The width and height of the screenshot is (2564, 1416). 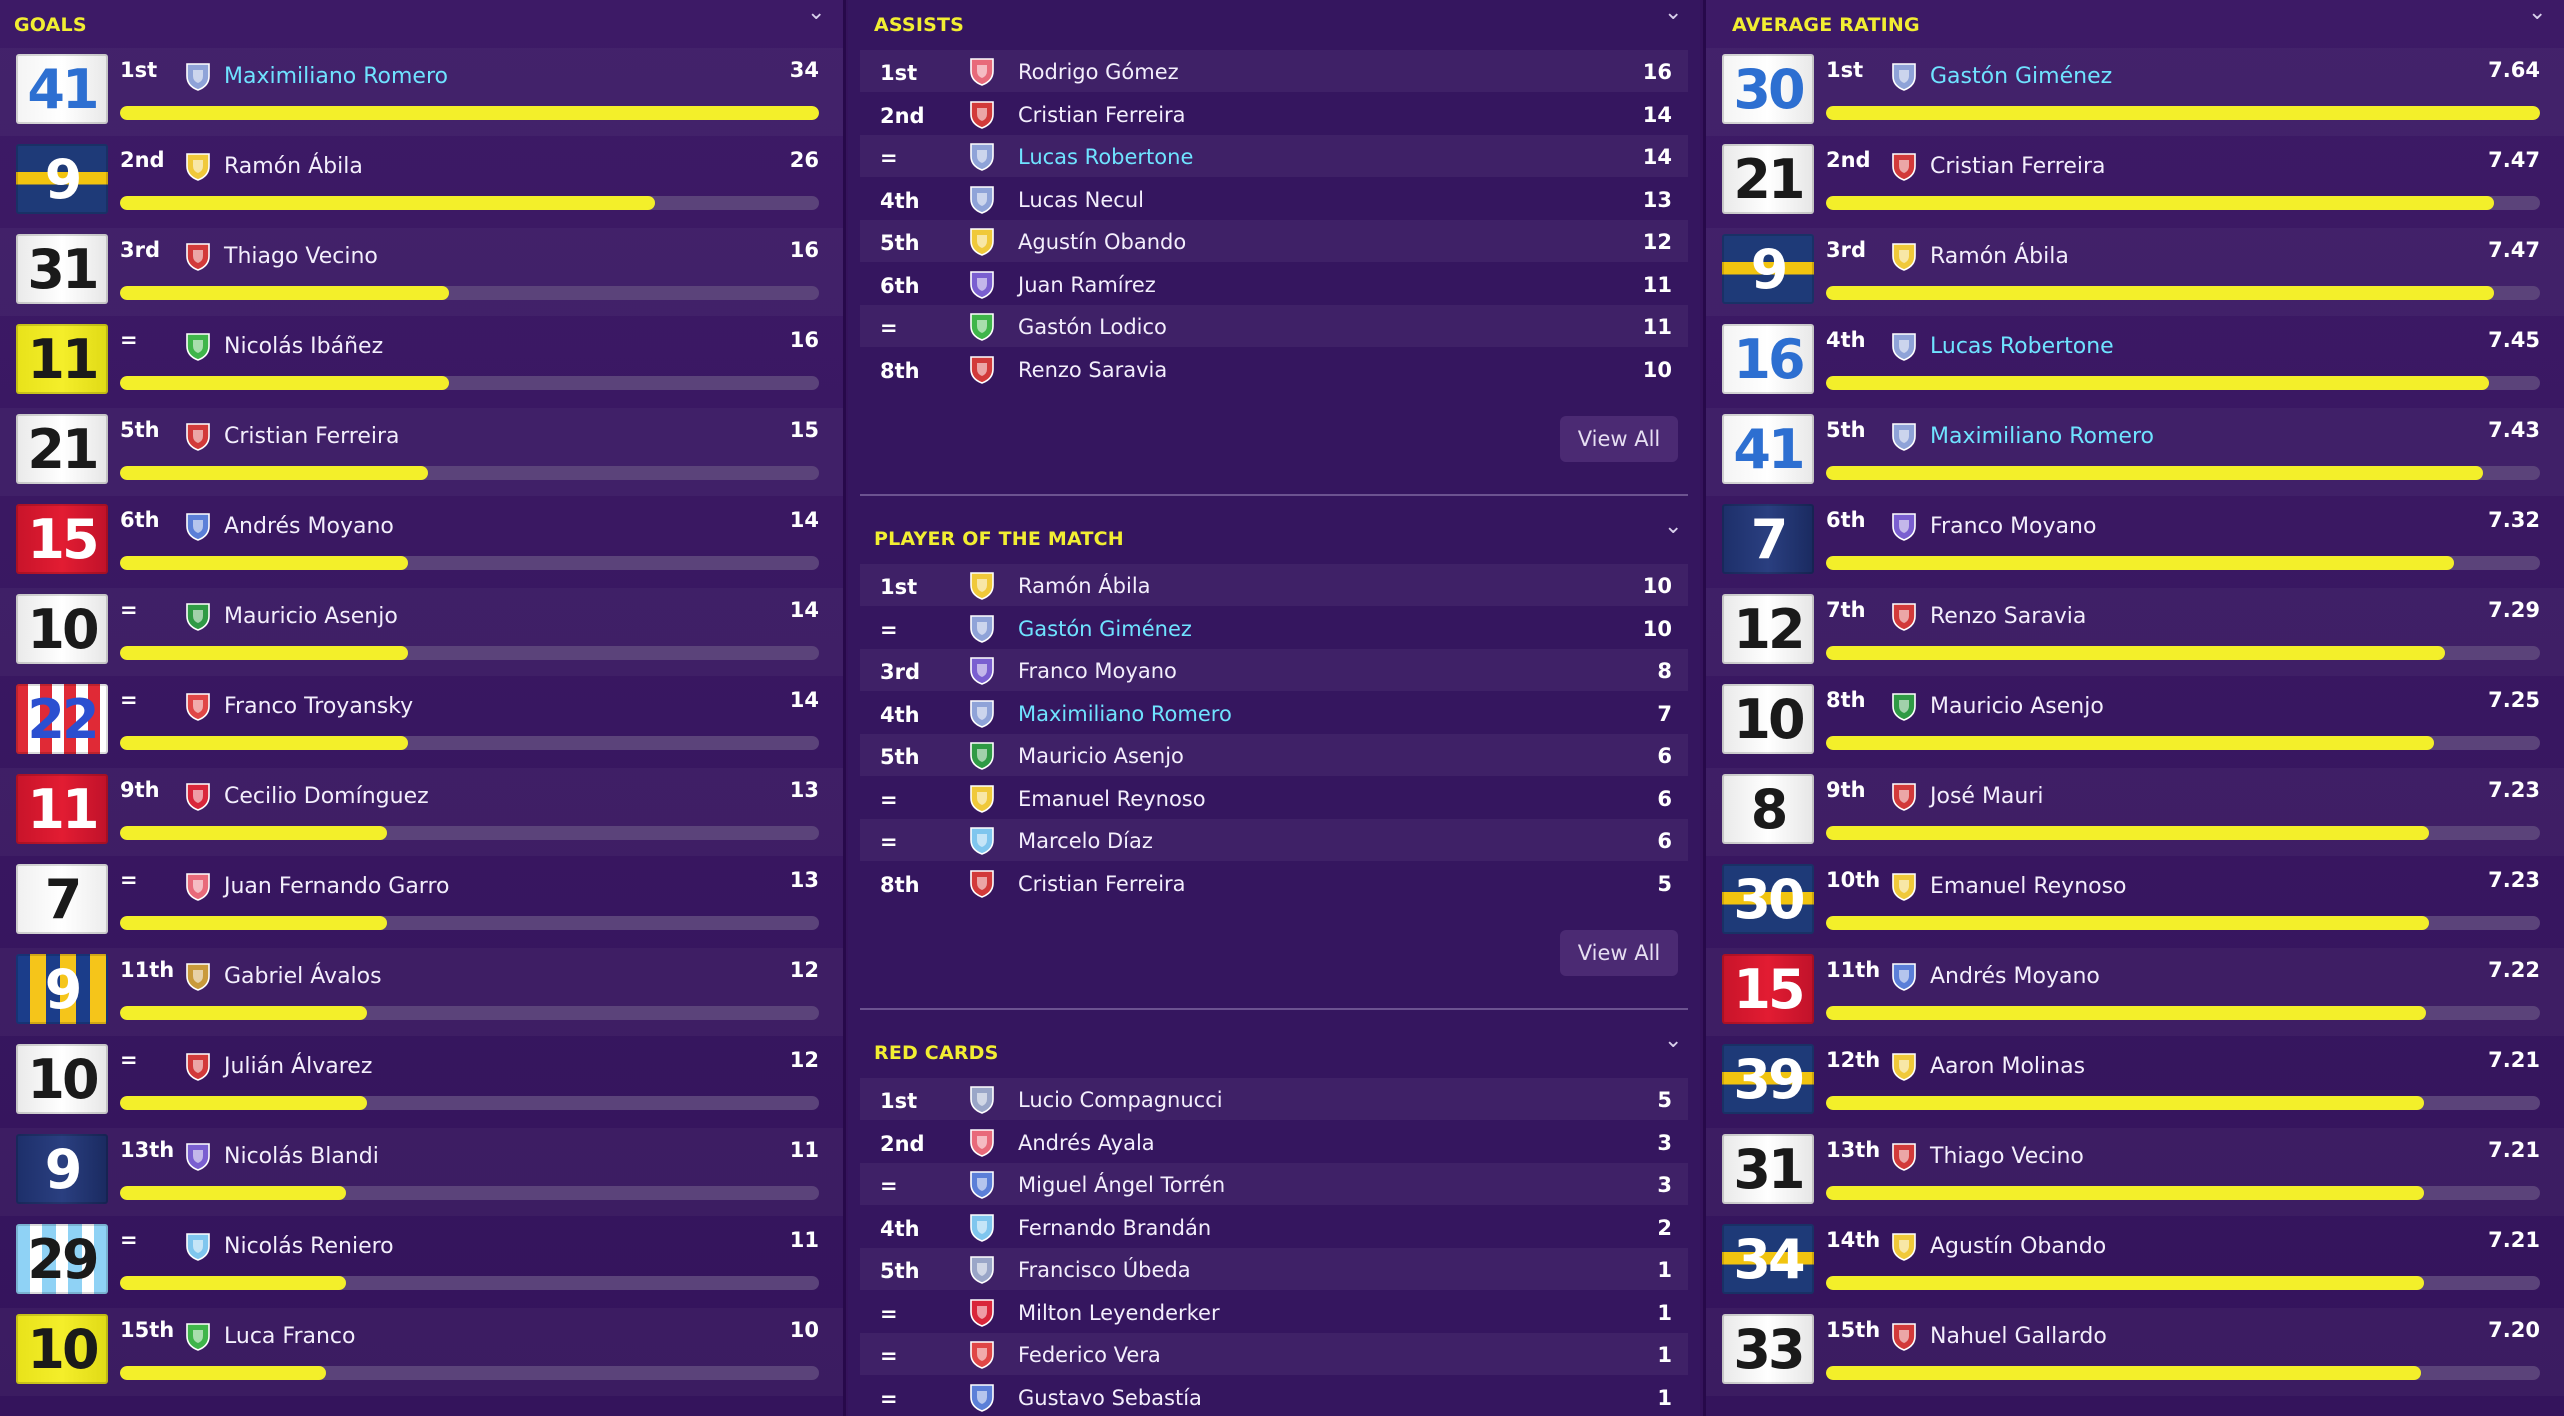 I want to click on player-row: 7 = Juan Fernando Garro 13, so click(x=421, y=902).